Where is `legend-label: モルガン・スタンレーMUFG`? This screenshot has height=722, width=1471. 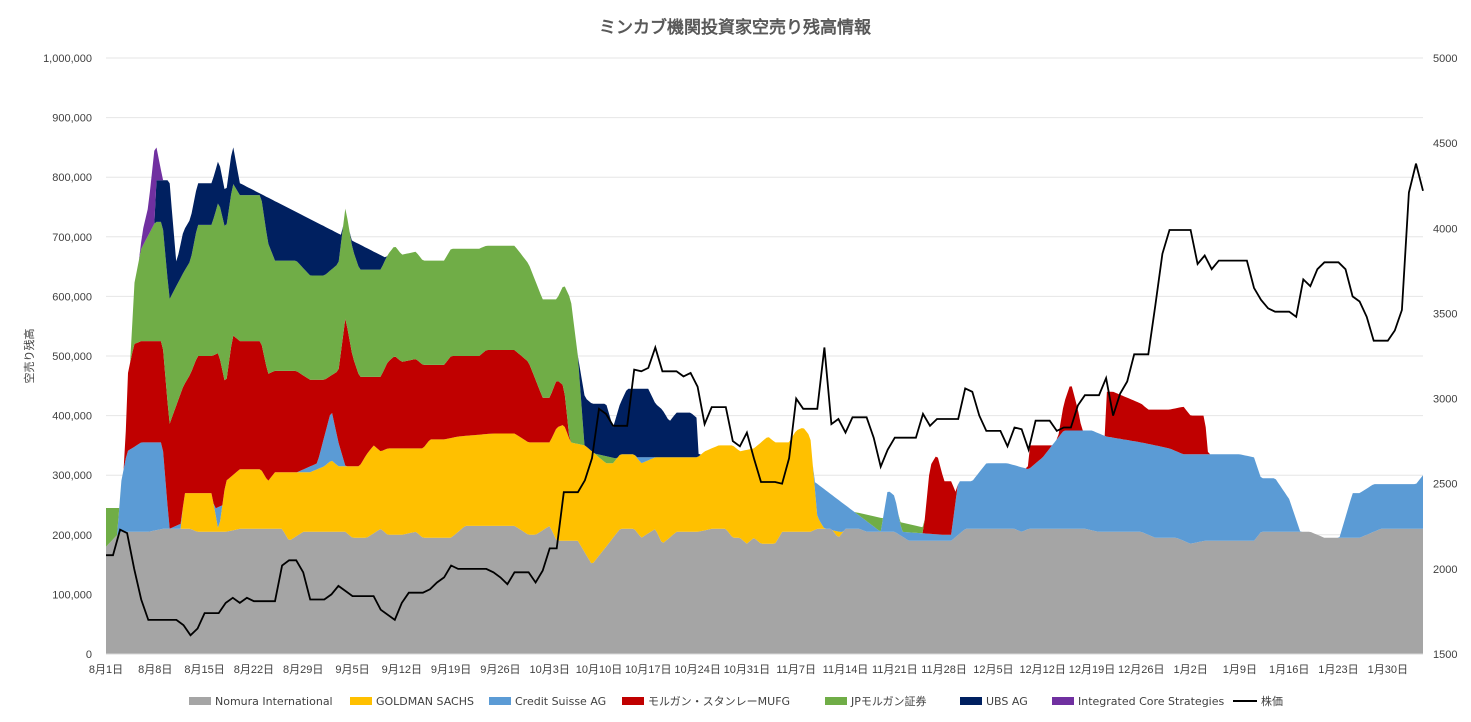 legend-label: モルガン・スタンレーMUFG is located at coordinates (719, 701).